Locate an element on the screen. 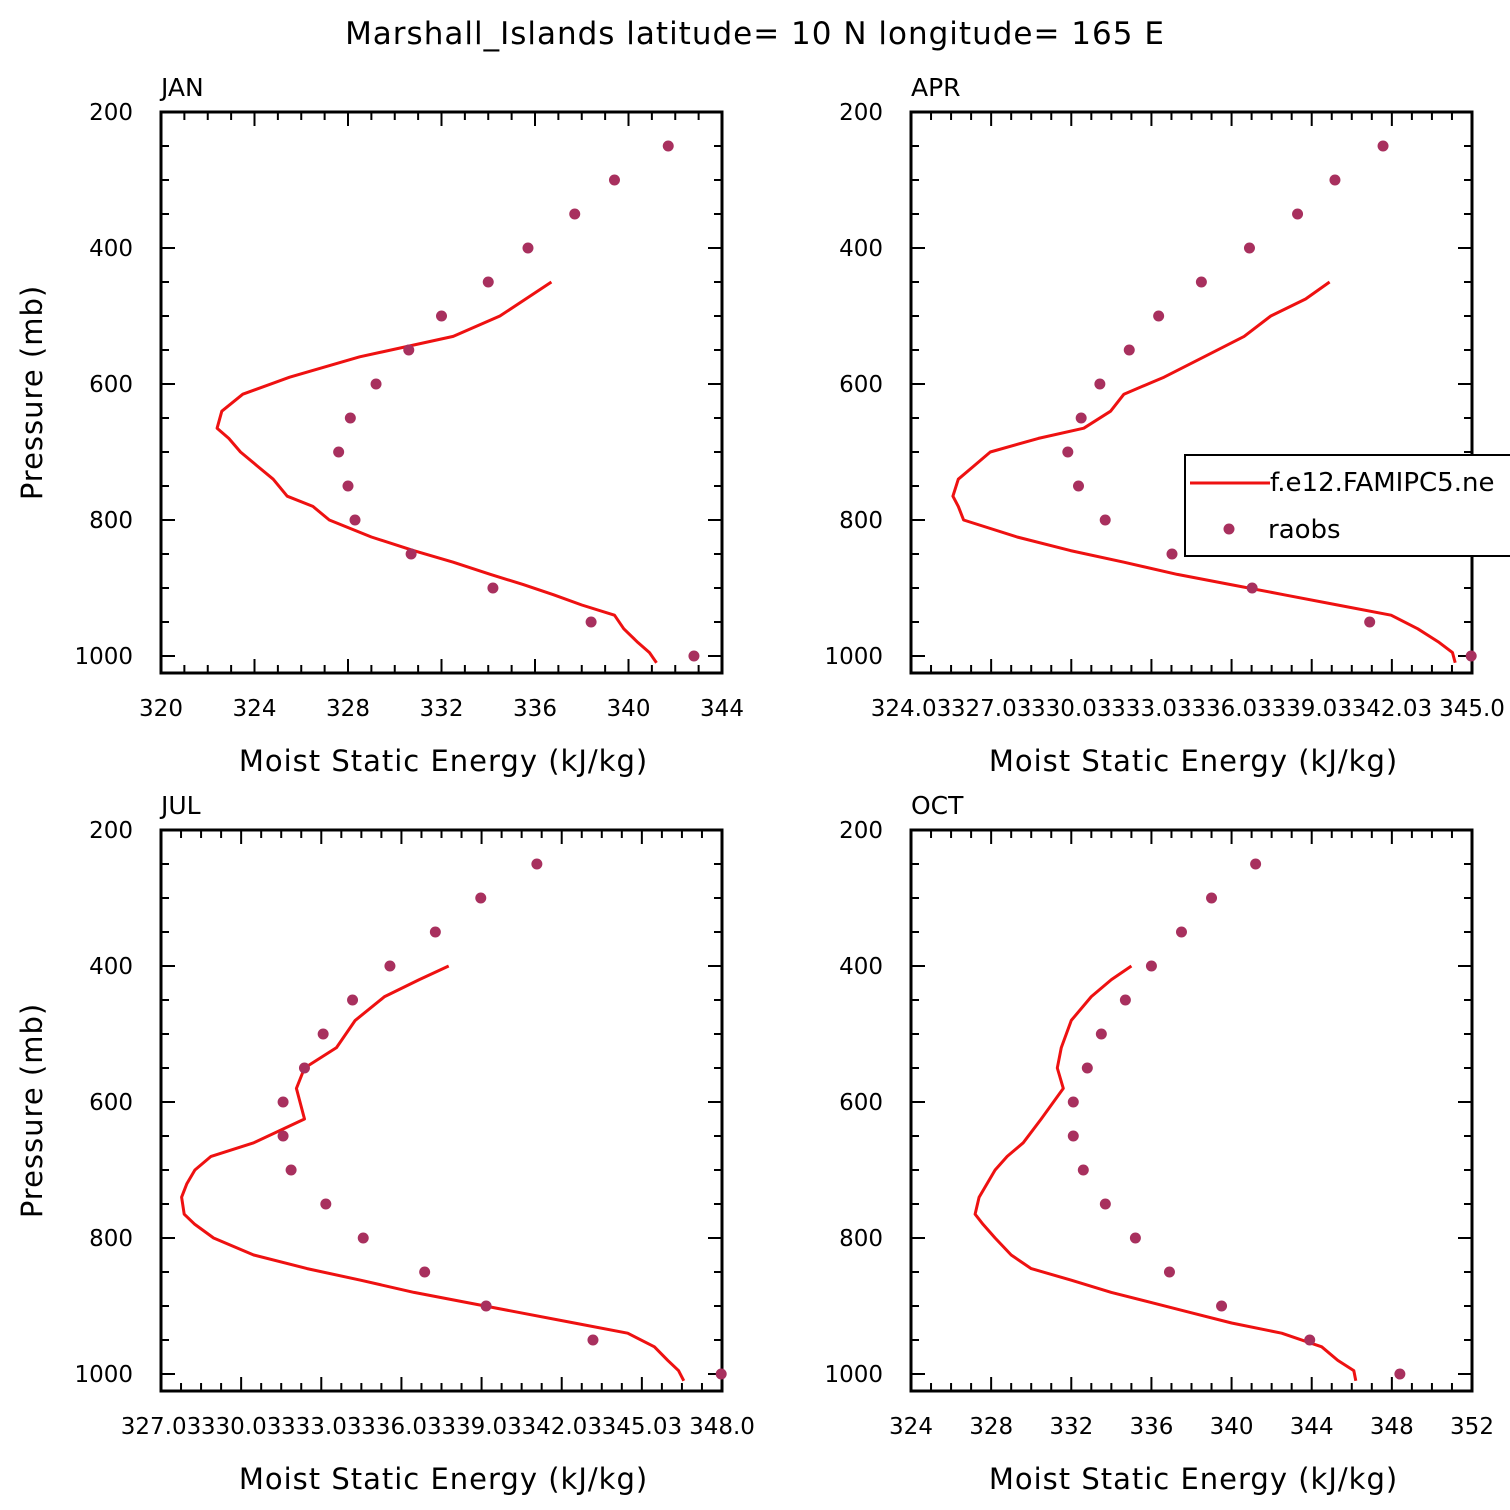 The width and height of the screenshot is (1510, 1510). x-tick-label: 330.03 is located at coordinates (1071, 709).